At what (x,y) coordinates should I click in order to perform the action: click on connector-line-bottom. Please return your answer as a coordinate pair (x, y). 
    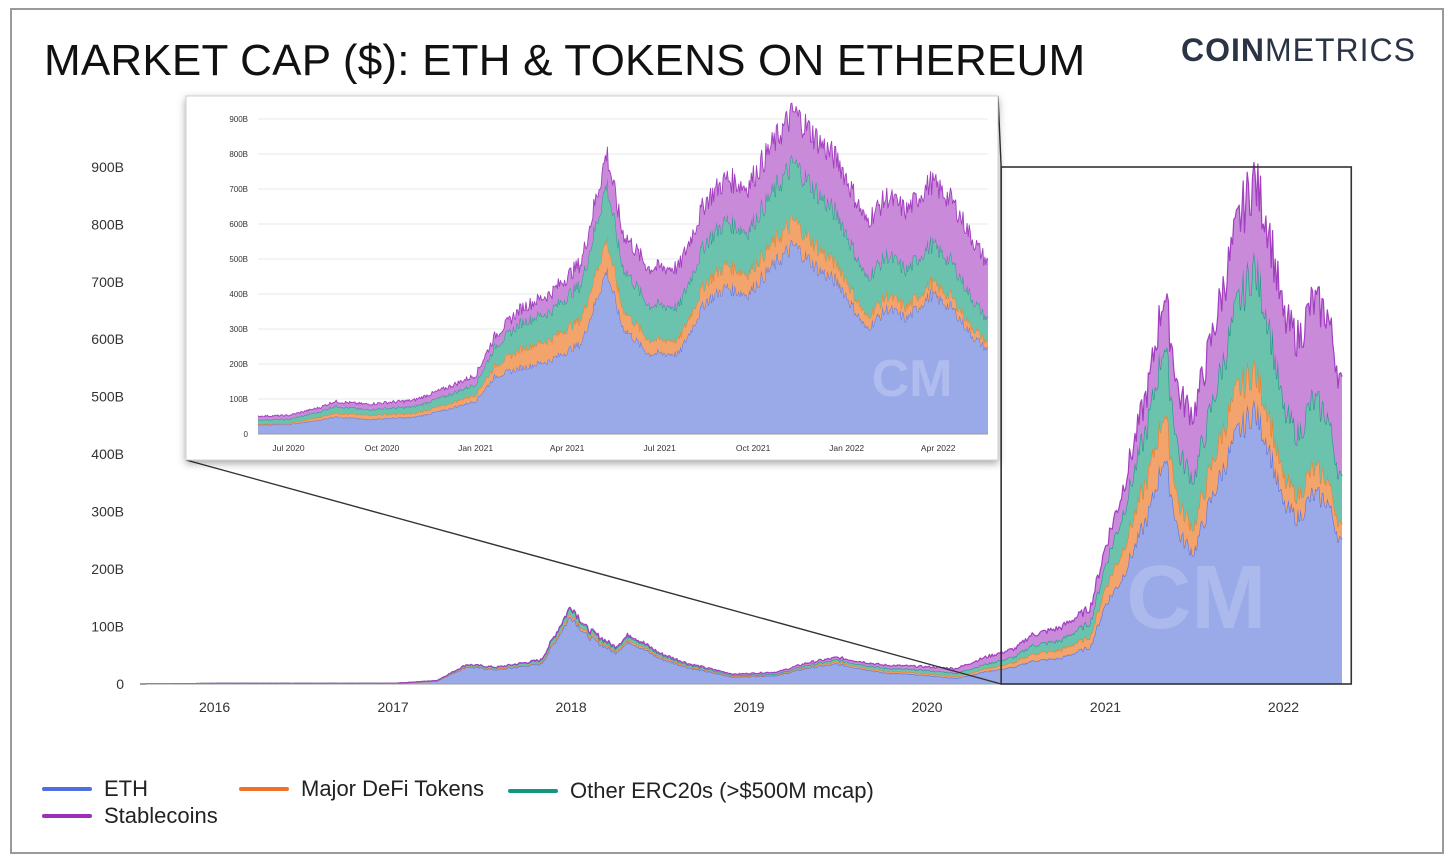
    Looking at the image, I should click on (593, 572).